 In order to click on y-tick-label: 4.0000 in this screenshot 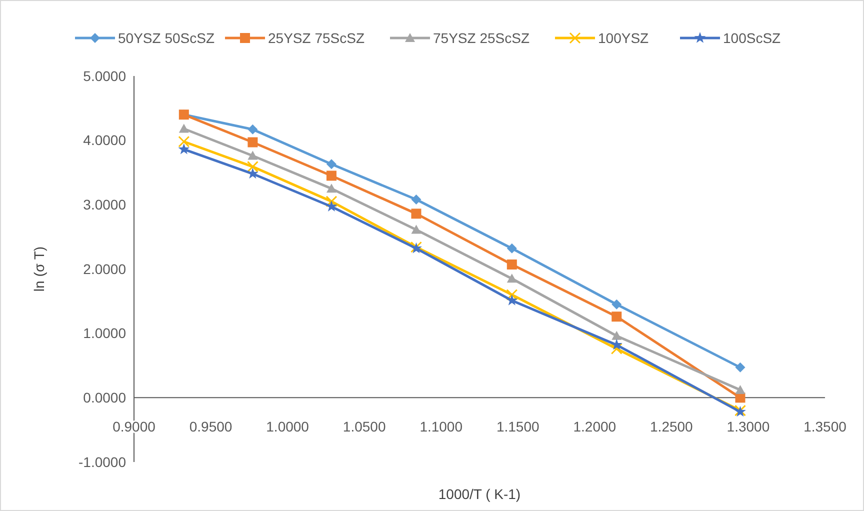, I will do `click(104, 140)`.